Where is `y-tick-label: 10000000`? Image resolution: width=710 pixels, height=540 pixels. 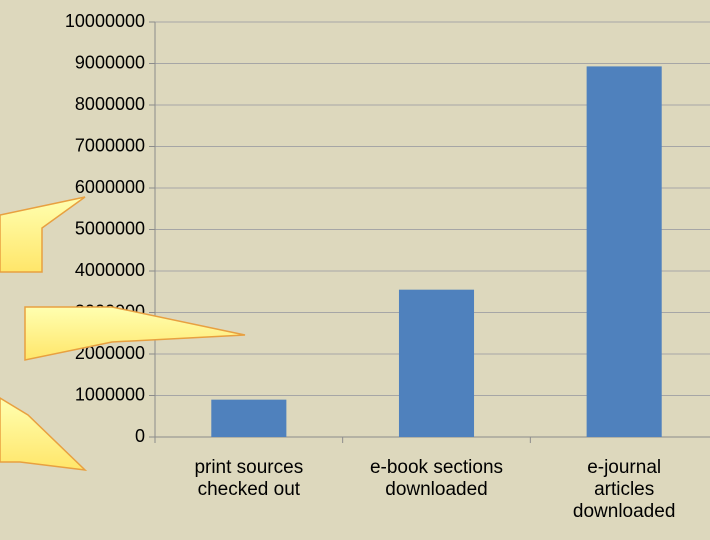
y-tick-label: 10000000 is located at coordinates (105, 21).